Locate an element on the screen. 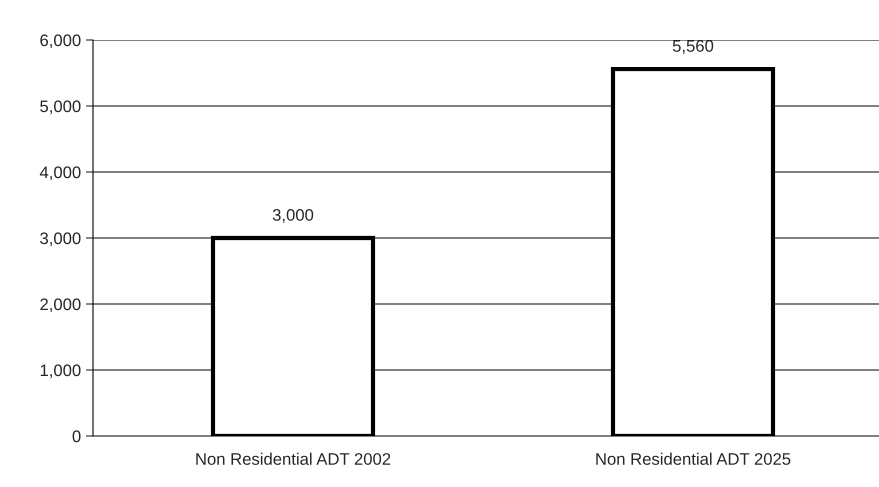 The image size is (879, 487). y-tick-label: 0 is located at coordinates (76, 436).